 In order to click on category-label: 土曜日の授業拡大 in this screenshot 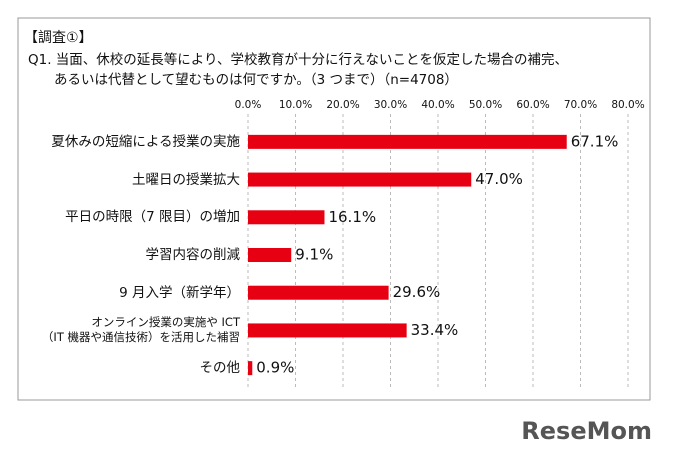, I will do `click(186, 179)`.